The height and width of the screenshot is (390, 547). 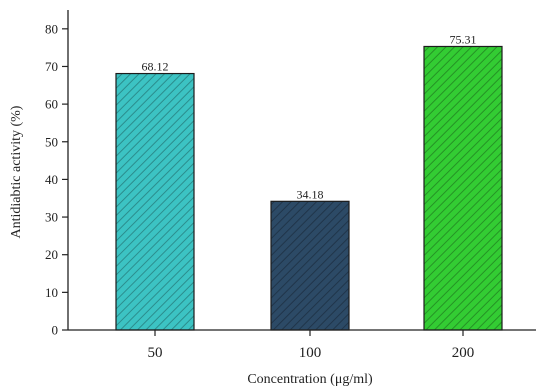 What do you see at coordinates (310, 353) in the screenshot?
I see `x-tick-label-100: 100` at bounding box center [310, 353].